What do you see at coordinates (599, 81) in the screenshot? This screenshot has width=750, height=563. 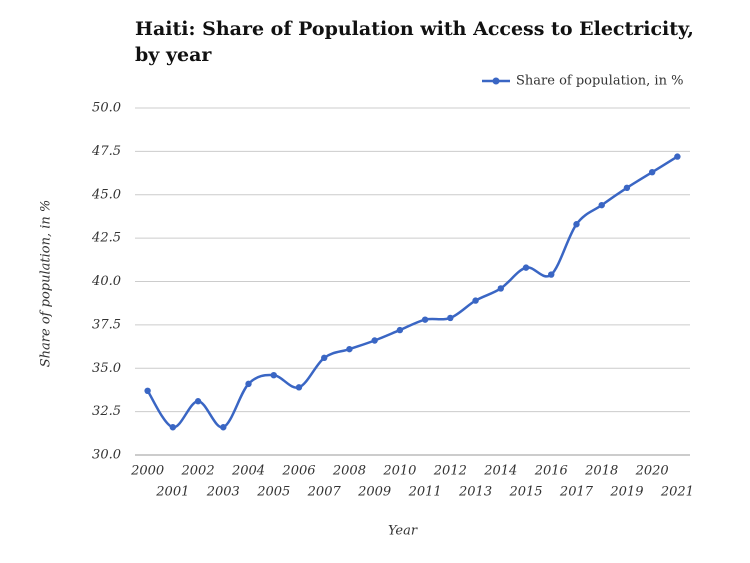 I see `legend-label: Share of population, in %` at bounding box center [599, 81].